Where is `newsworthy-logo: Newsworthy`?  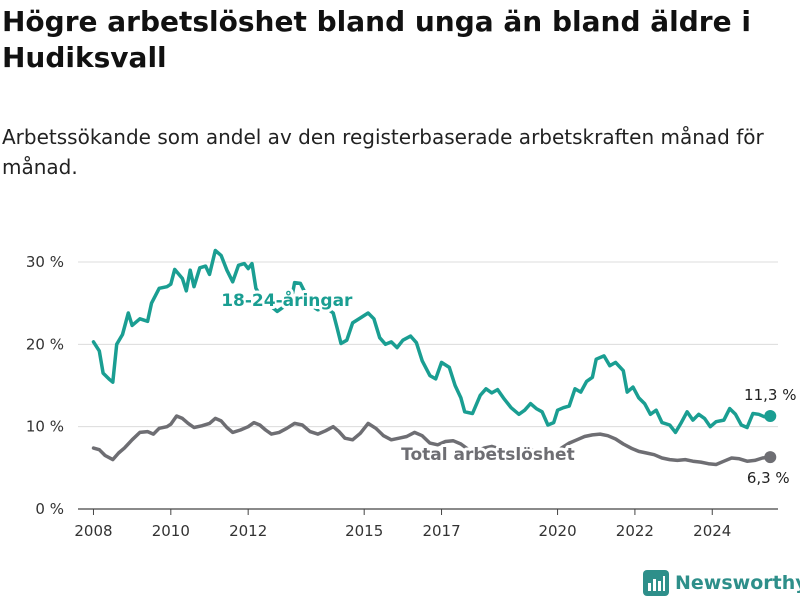
newsworthy-logo: Newsworthy is located at coordinates (721, 583).